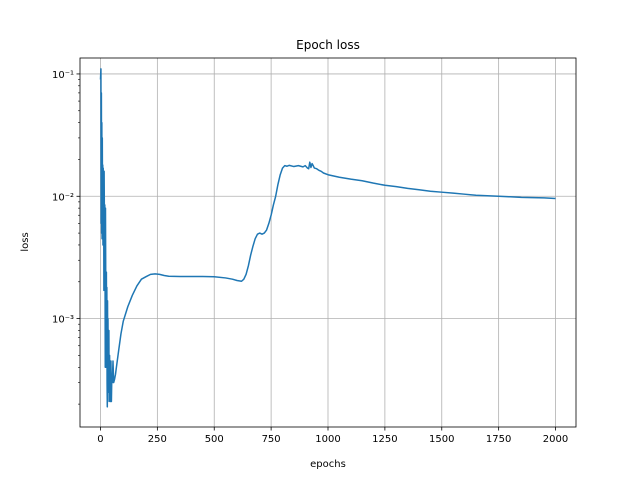 This screenshot has height=480, width=640. I want to click on x-tick-label: 2000, so click(555, 439).